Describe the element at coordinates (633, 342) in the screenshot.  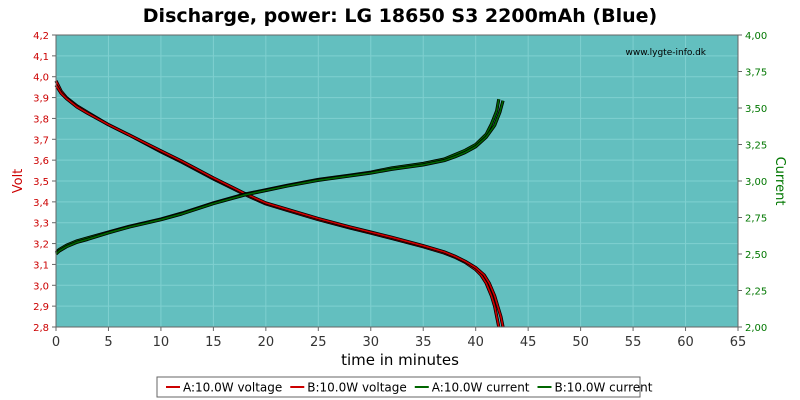
I see `x-tick-label: 55` at that location.